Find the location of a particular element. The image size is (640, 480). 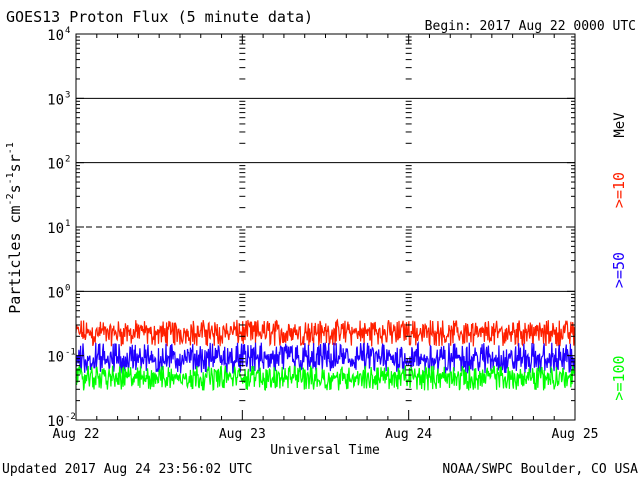

y-label-exponent: -2 is located at coordinates (10, 199).